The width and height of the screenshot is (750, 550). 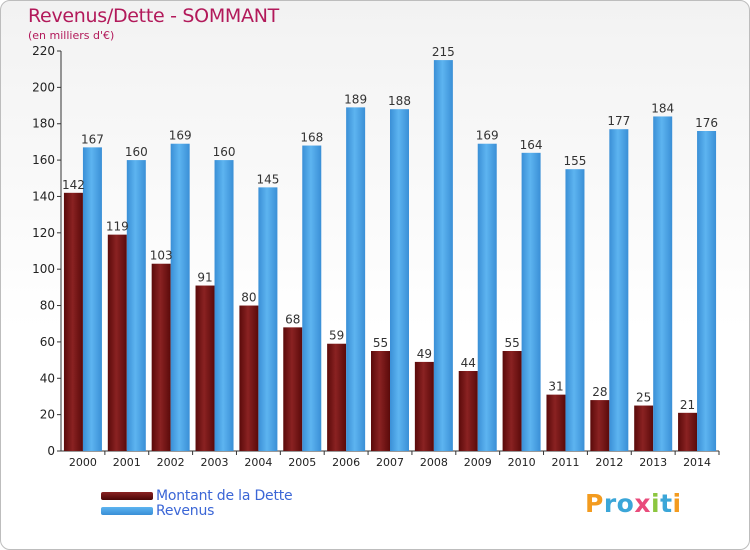 I want to click on label-revenue-2000: 167, so click(x=92, y=139).